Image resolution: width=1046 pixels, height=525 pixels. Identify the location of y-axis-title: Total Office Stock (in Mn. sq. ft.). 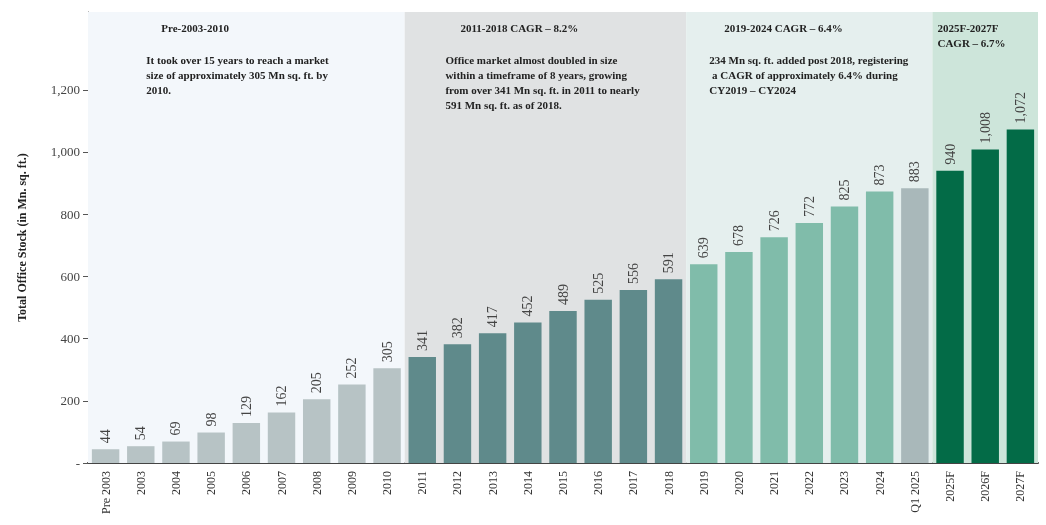
(22, 237).